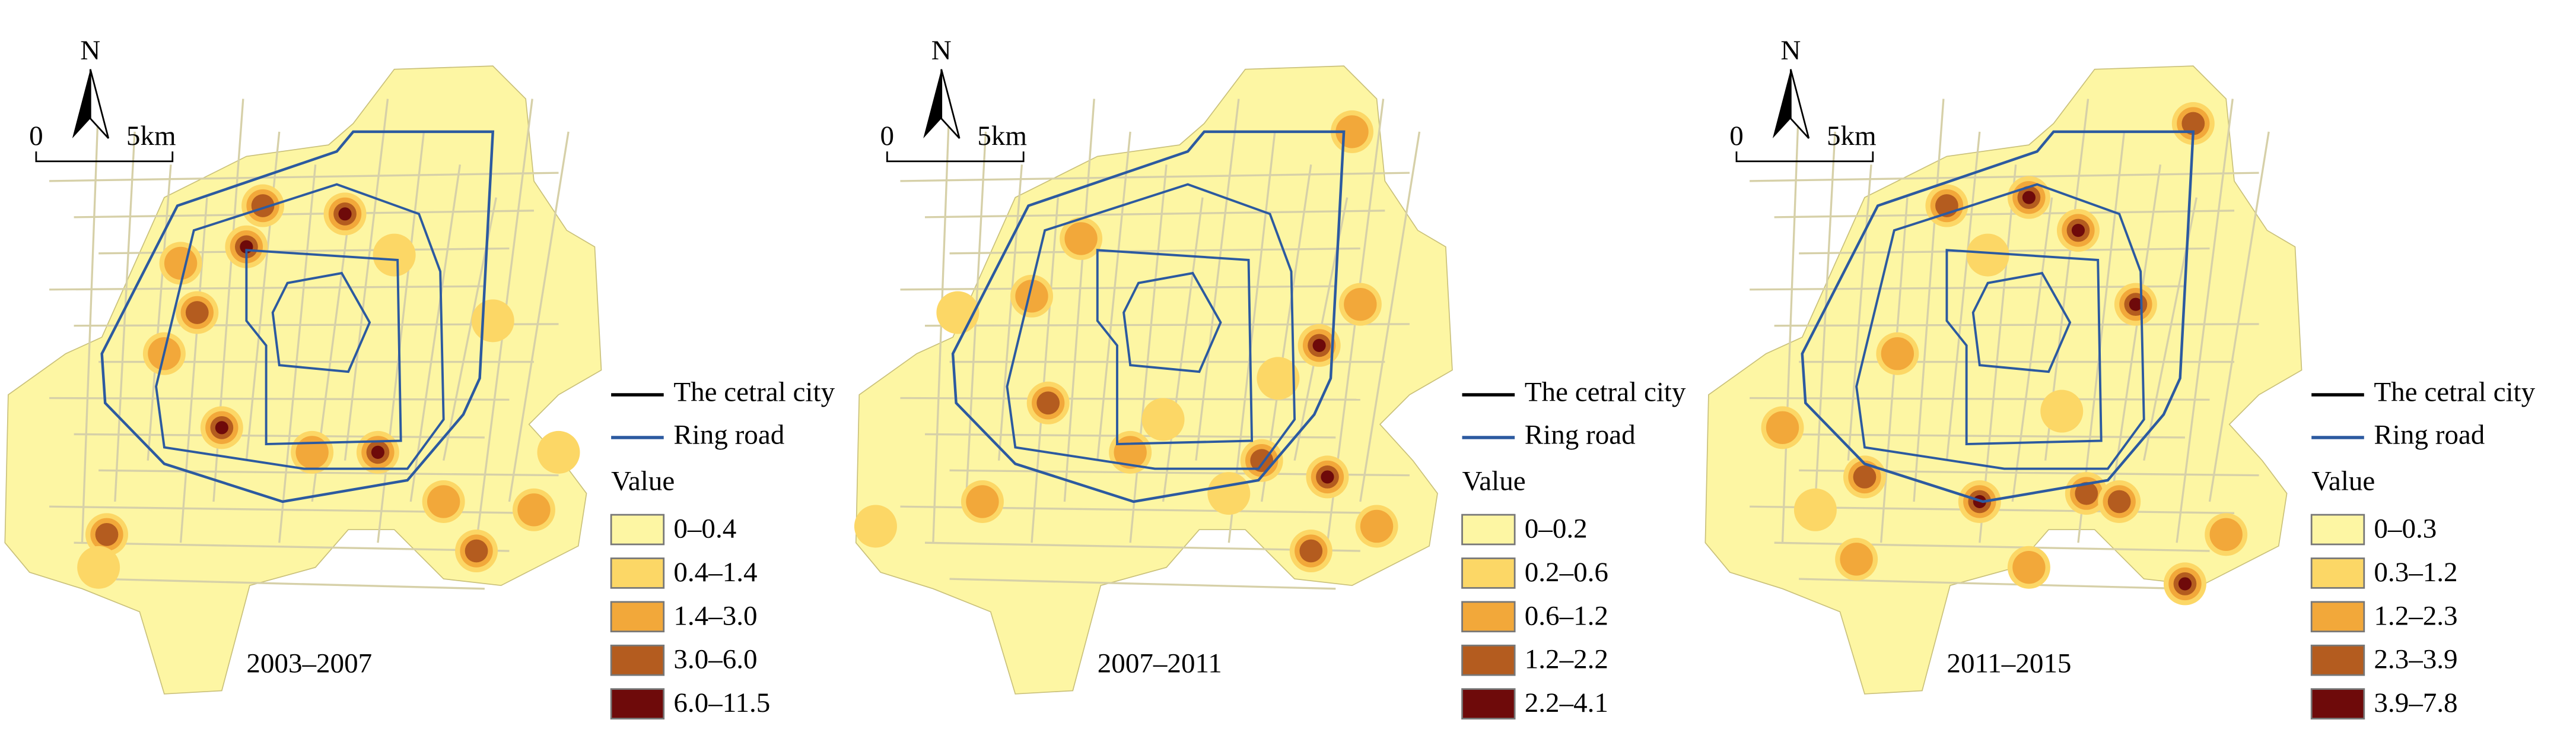  I want to click on road-network, so click(1160, 344).